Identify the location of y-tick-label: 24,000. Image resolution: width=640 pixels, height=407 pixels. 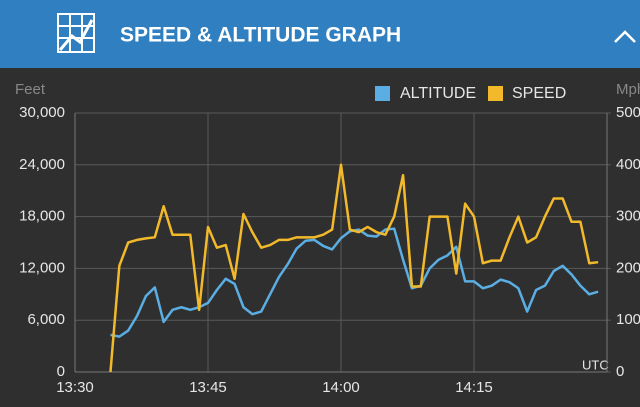
(42, 164).